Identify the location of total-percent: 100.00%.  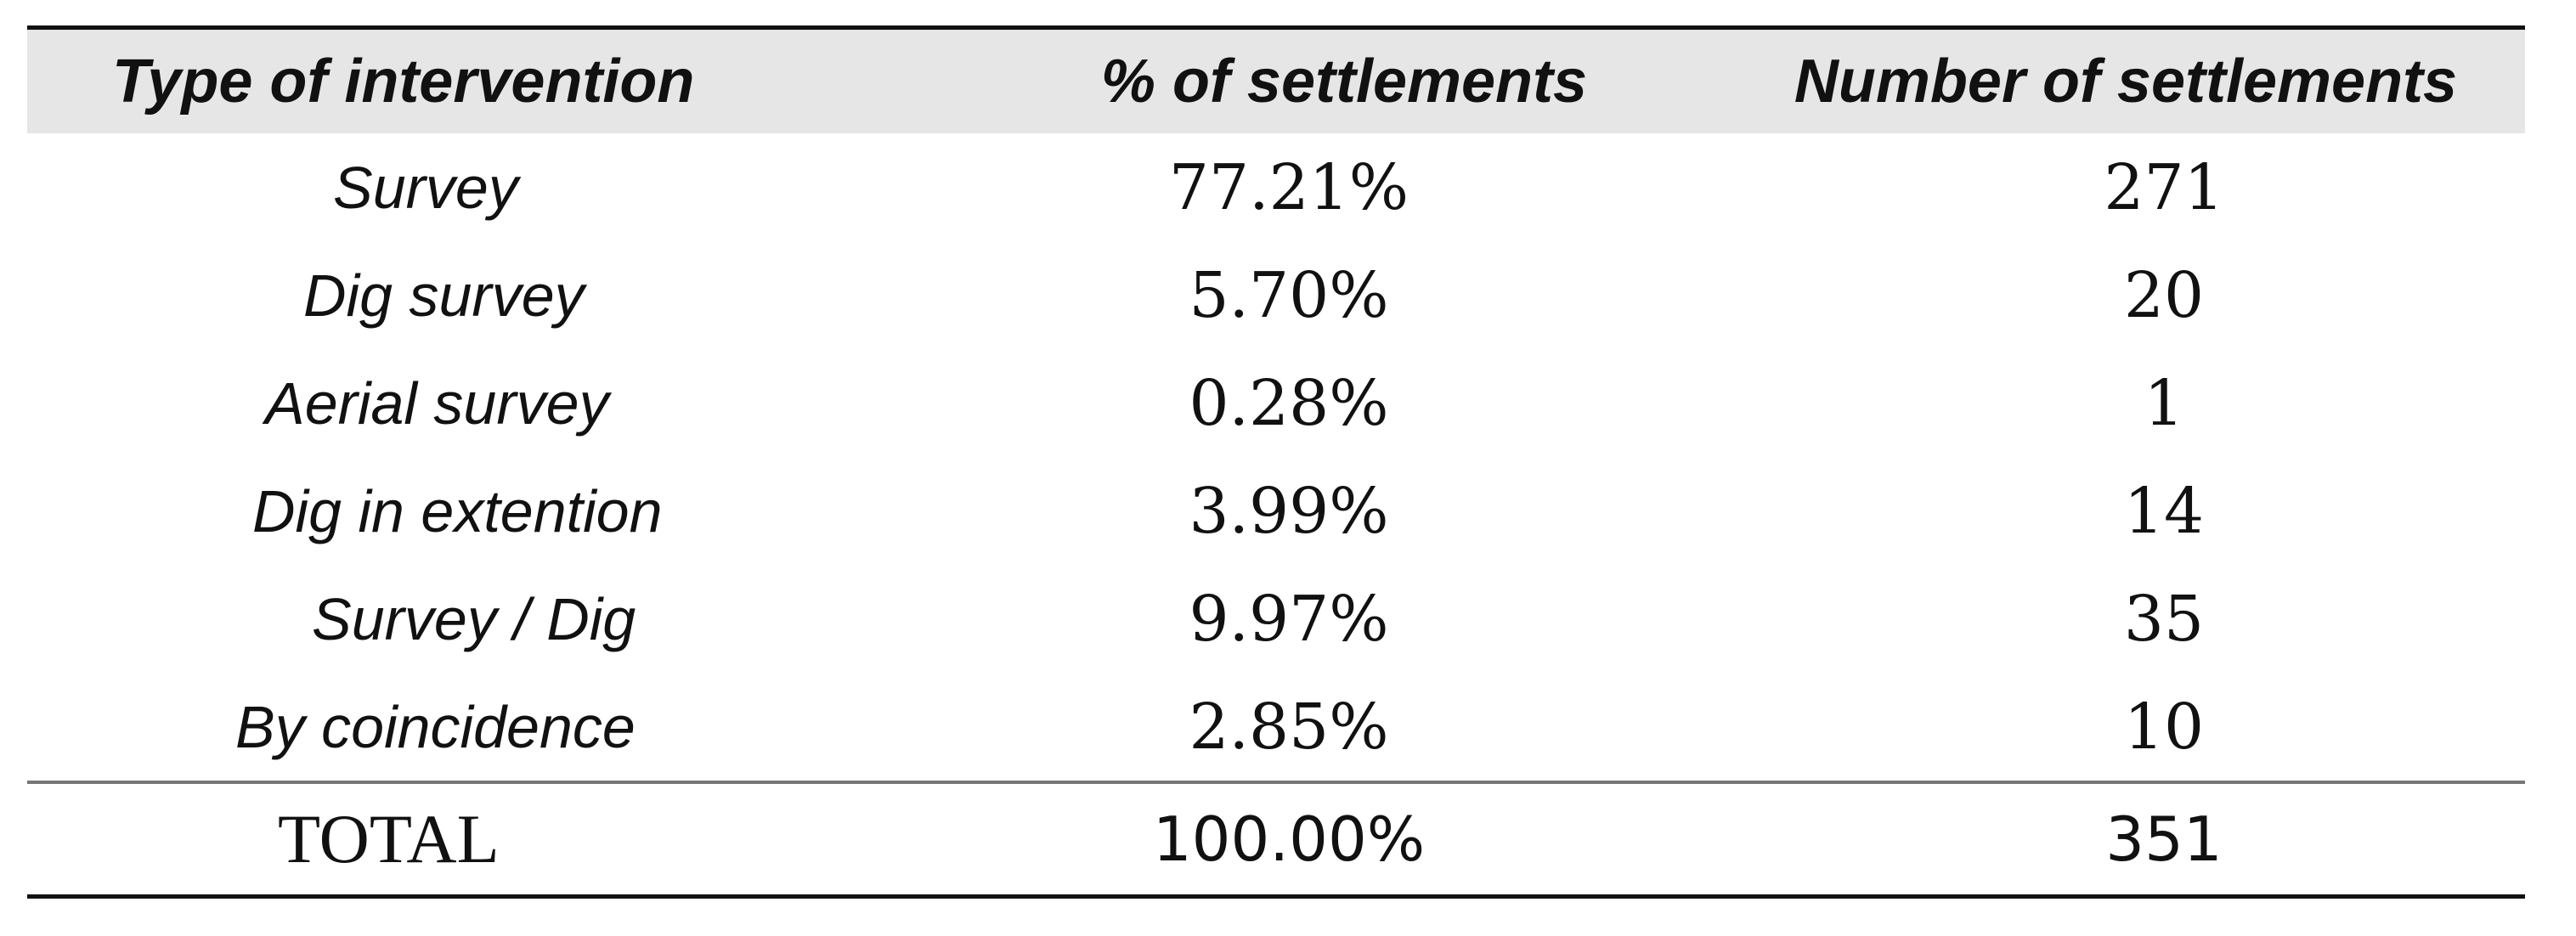
(1344, 840).